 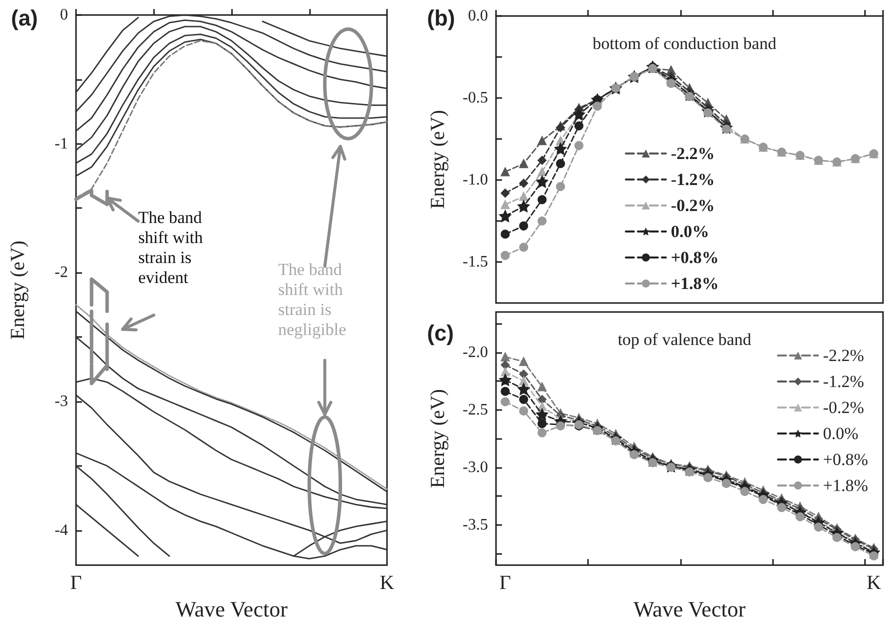 What do you see at coordinates (475, 262) in the screenshot?
I see `y-tick-label: -1.5` at bounding box center [475, 262].